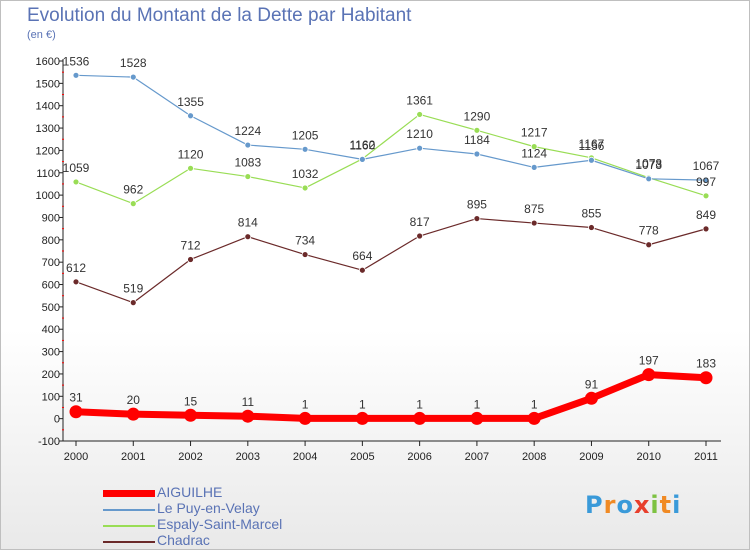 The width and height of the screenshot is (750, 550). What do you see at coordinates (129, 493) in the screenshot?
I see `legend-swatch-aiguilhe` at bounding box center [129, 493].